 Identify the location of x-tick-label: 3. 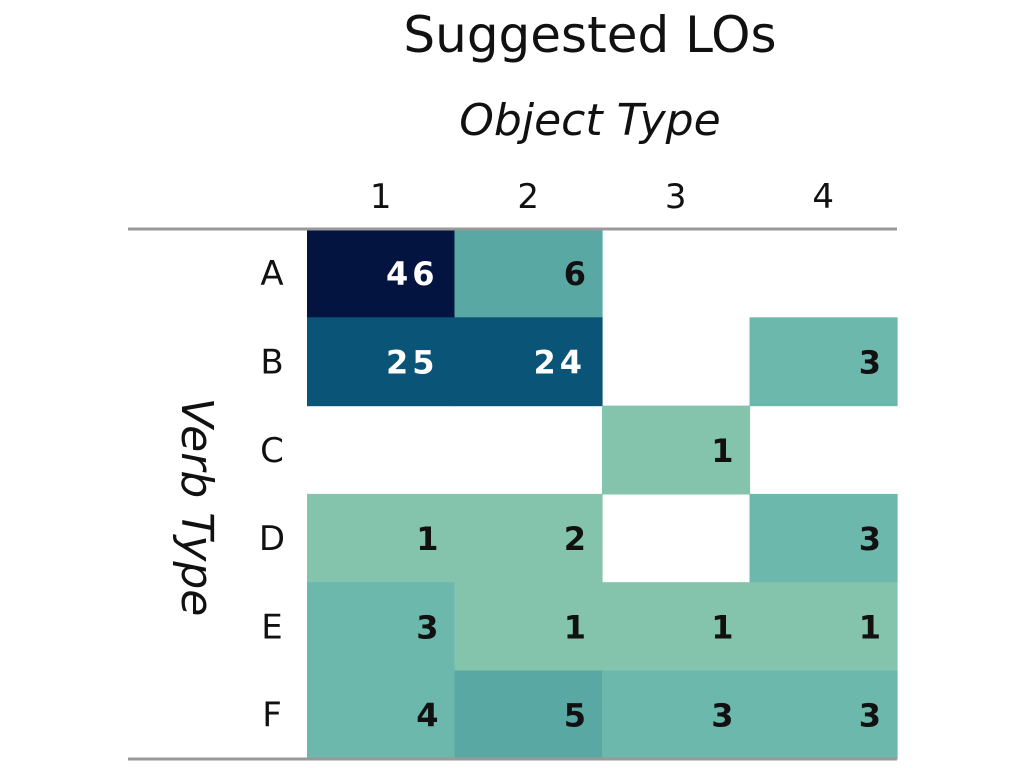
(676, 197).